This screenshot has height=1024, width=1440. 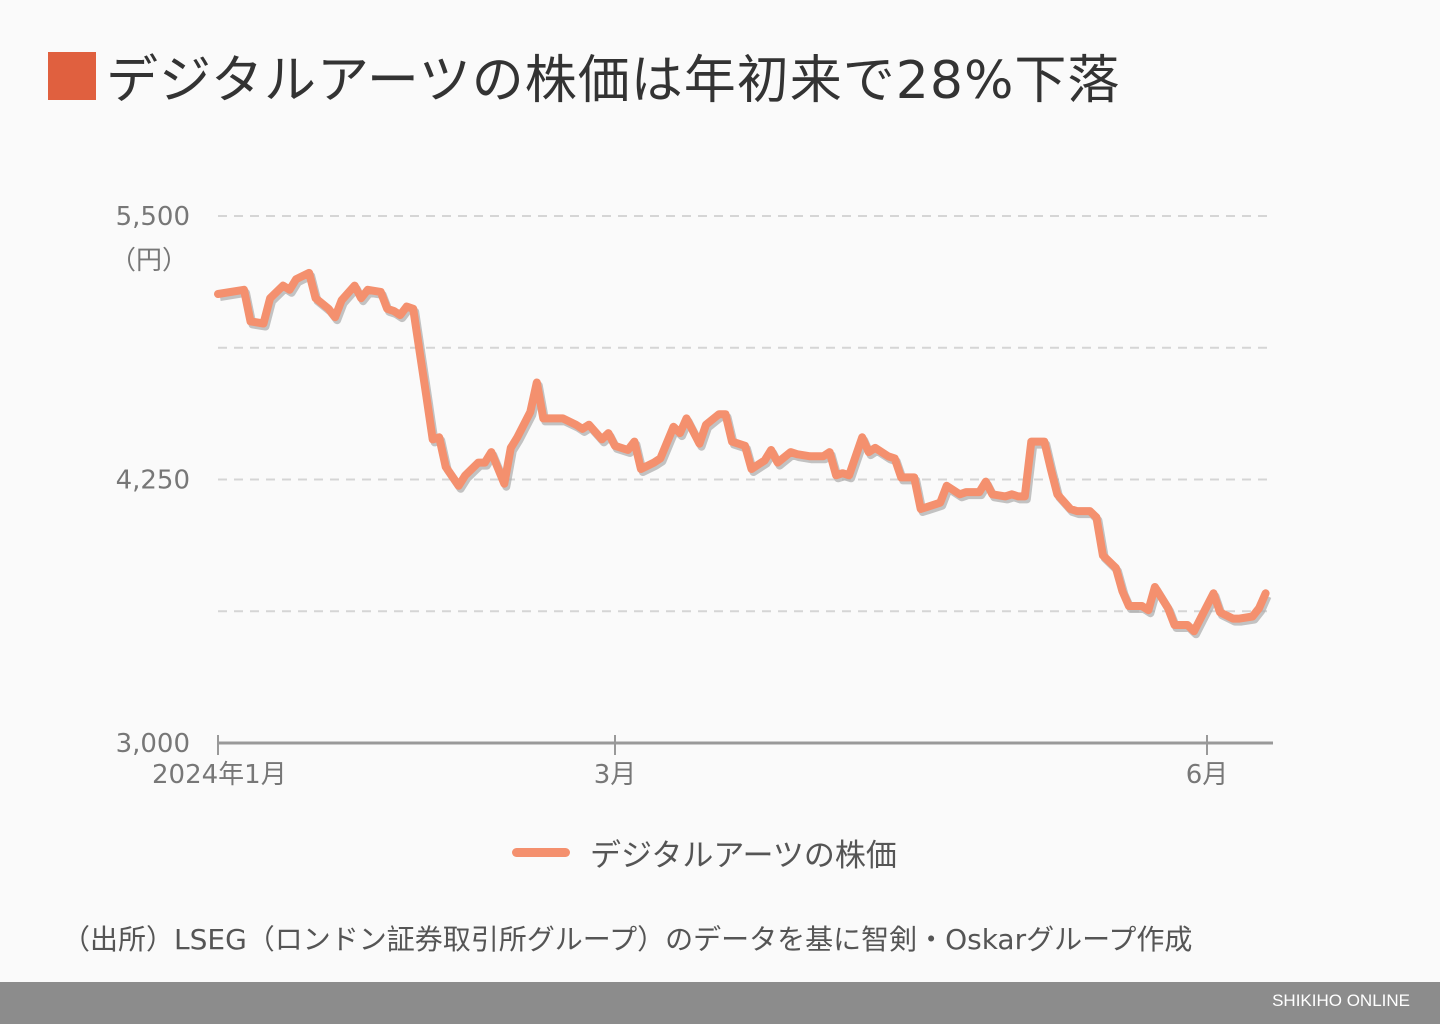 I want to click on footer-bar: SHIKIHO ONLINE, so click(x=720, y=1003).